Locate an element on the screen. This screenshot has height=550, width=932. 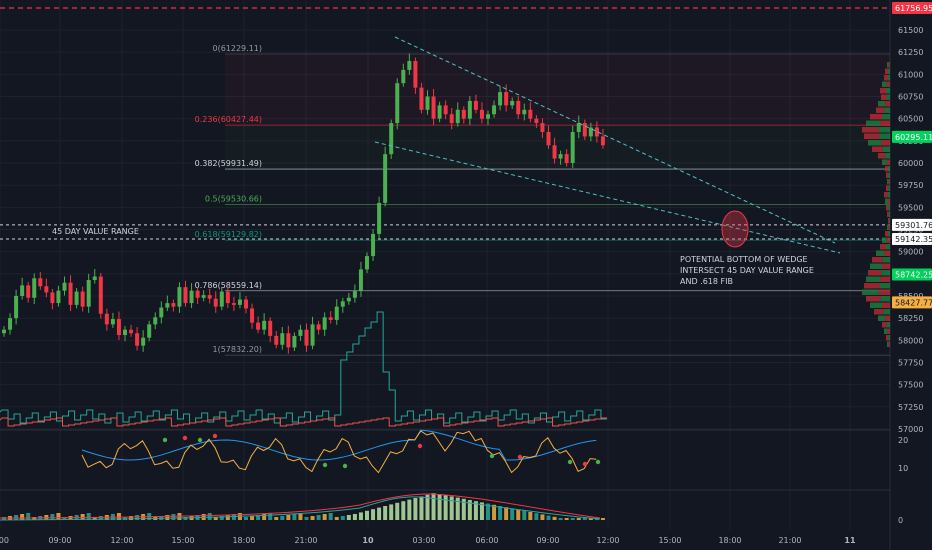
annotation-line-3: AND .618 FIB is located at coordinates (706, 281).